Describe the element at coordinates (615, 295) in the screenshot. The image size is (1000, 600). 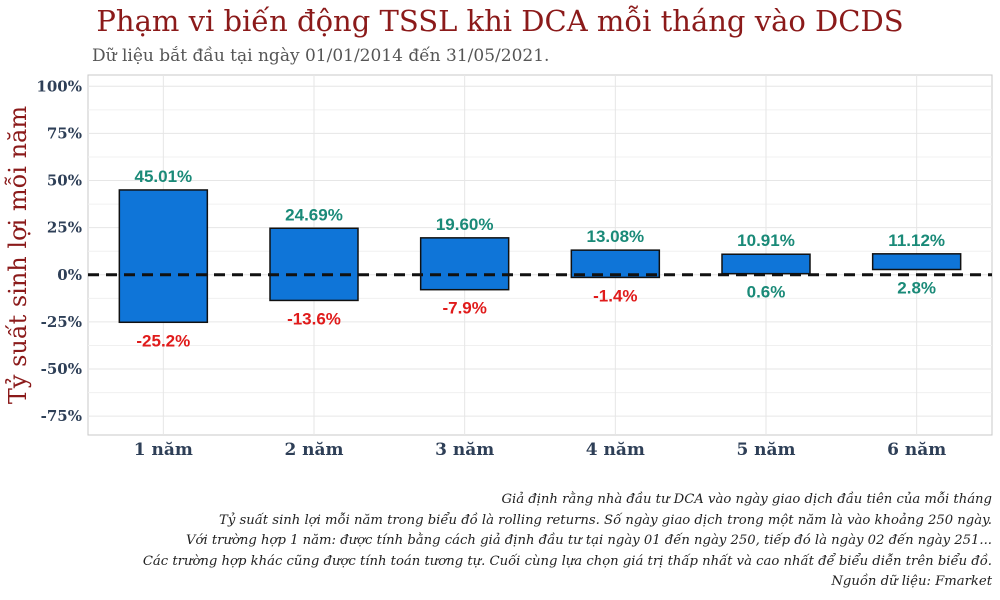
I see `min-value-label: -1.4%` at that location.